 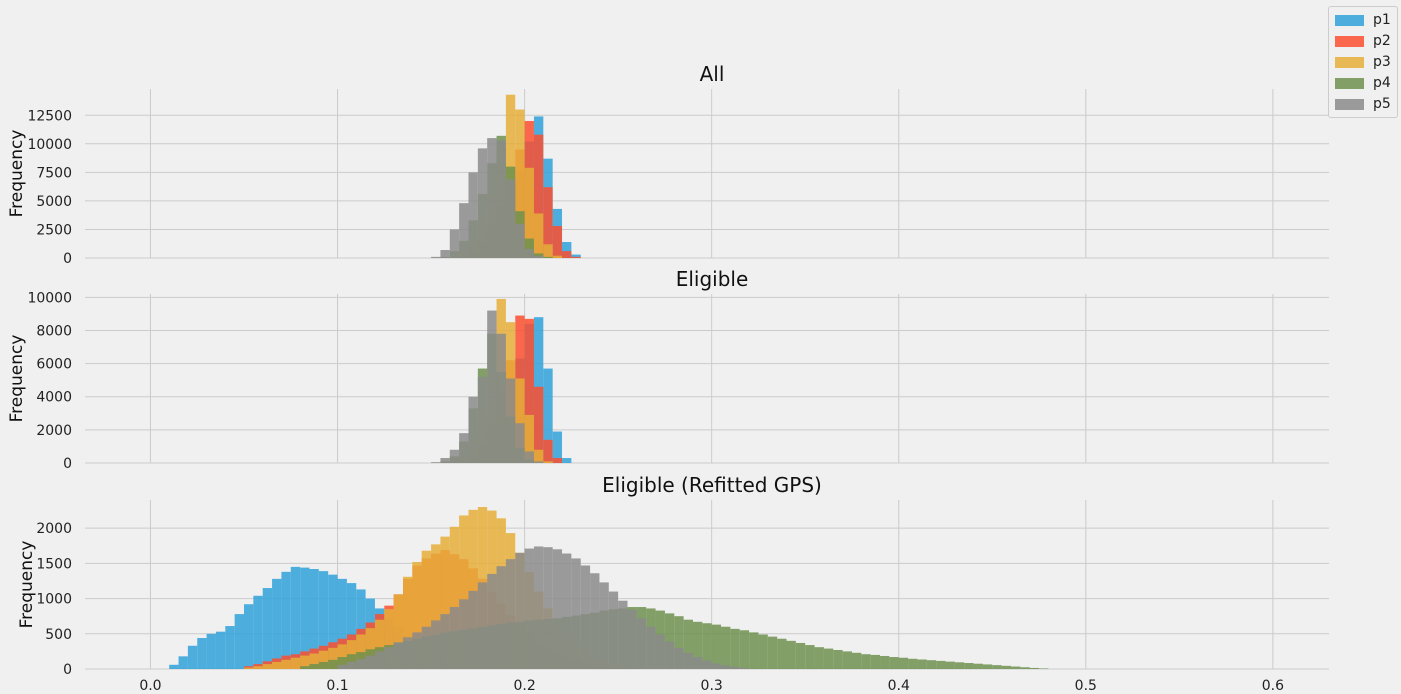 I want to click on legend-swatch-p3, so click(x=1349, y=62).